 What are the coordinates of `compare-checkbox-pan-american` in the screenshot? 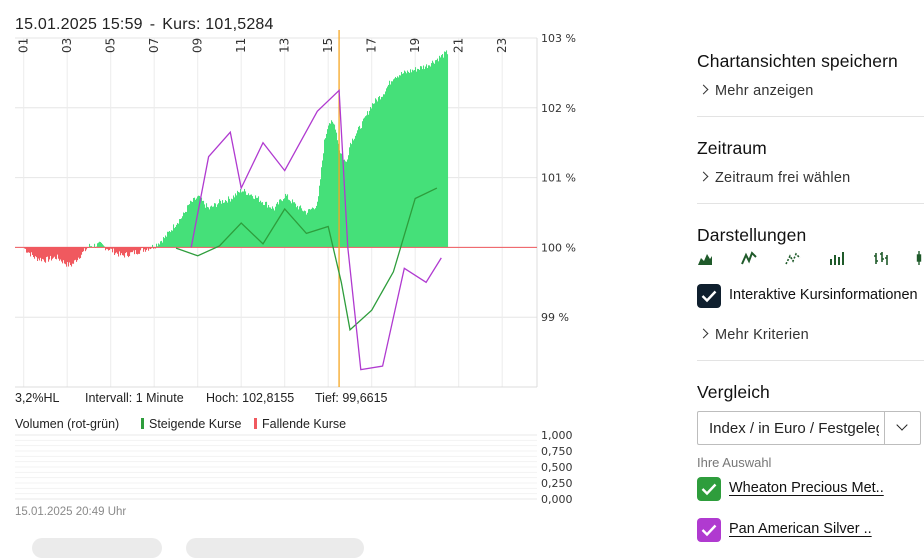 It's located at (709, 530).